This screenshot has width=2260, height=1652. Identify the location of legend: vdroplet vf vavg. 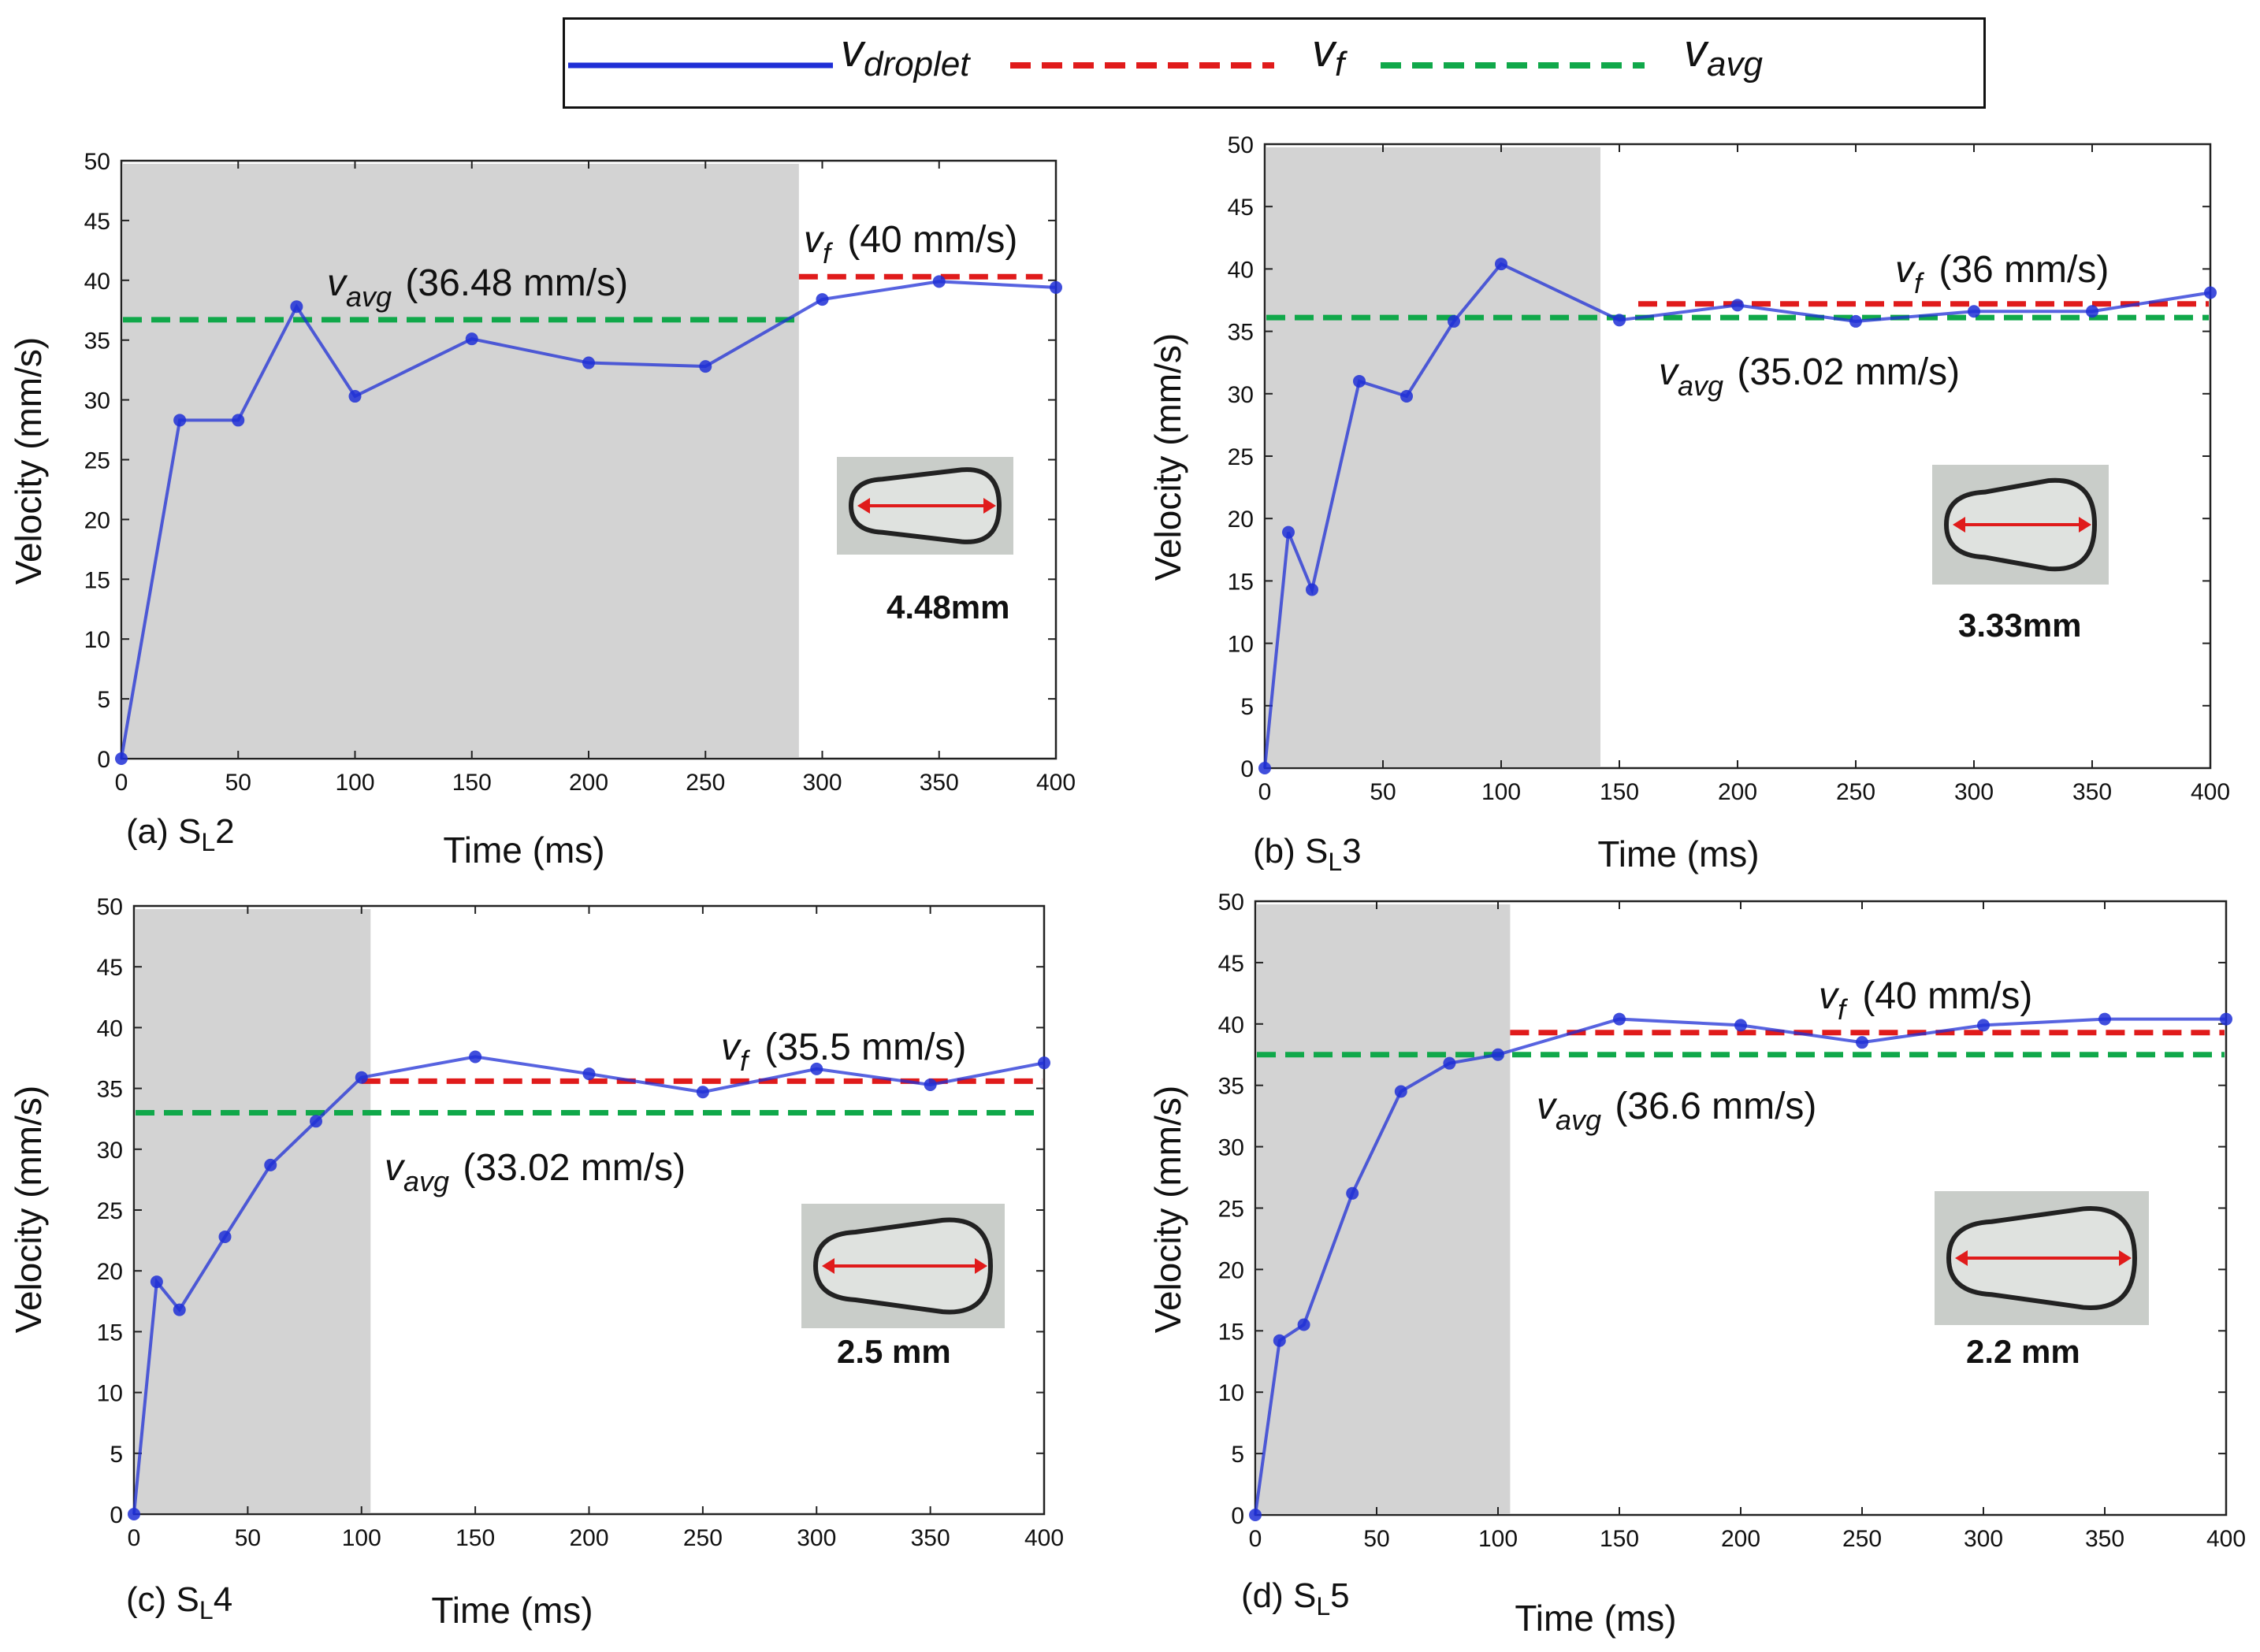
(1275, 63).